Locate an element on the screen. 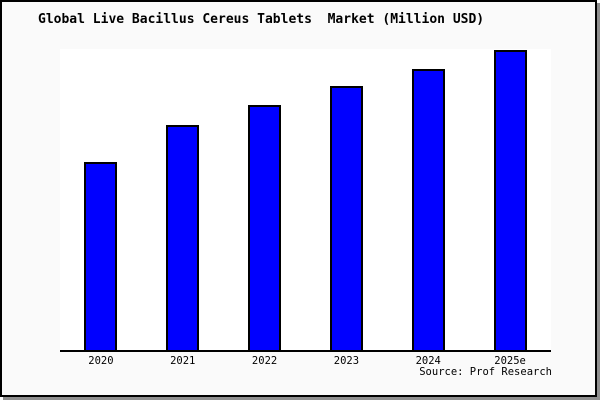 This screenshot has width=600, height=400. bar-2024 is located at coordinates (428, 209).